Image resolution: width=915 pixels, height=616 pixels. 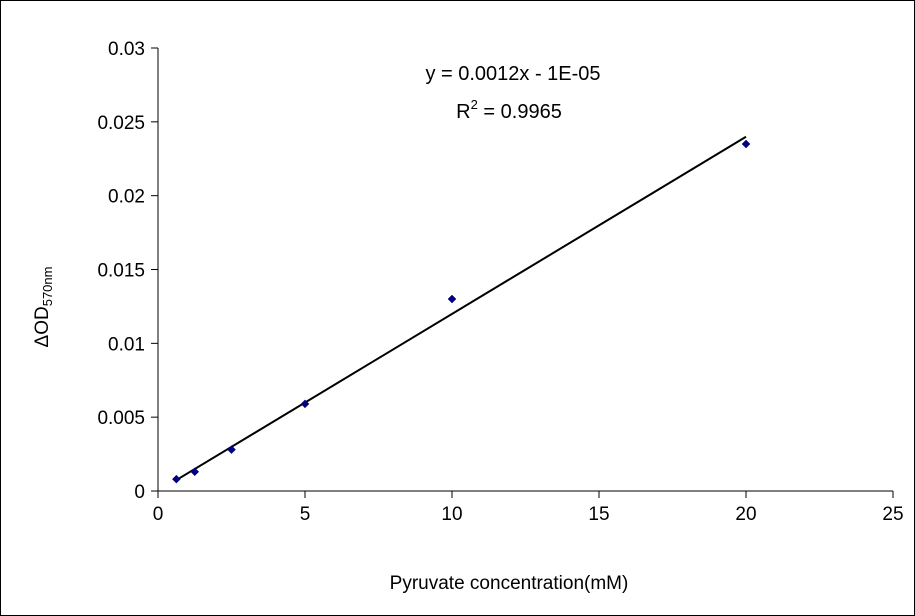 I want to click on x-tick-label: 20, so click(x=745, y=514).